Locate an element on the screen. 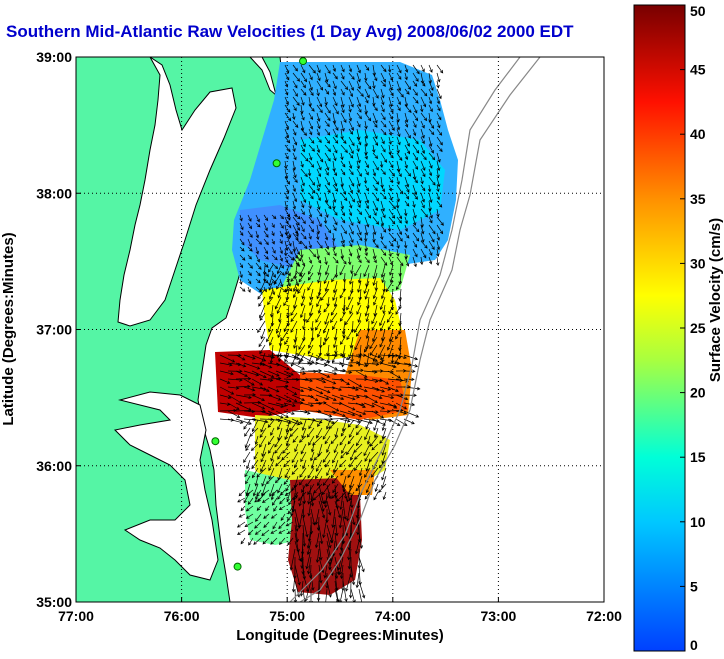 The height and width of the screenshot is (659, 724). colorbar-ticks: 0 5 10 15 20 25 30 35 40 45 50 is located at coordinates (693, 328).